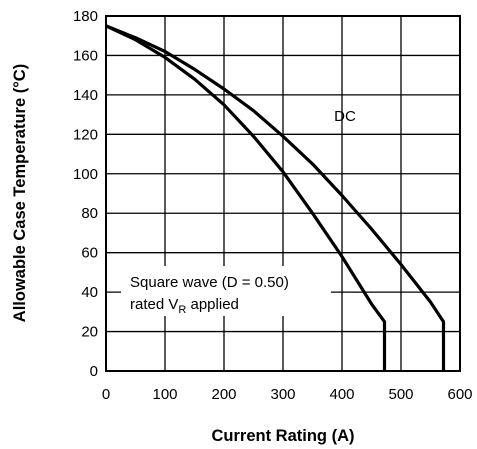 This screenshot has height=449, width=477. What do you see at coordinates (89, 213) in the screenshot?
I see `y-tick-label: 80` at bounding box center [89, 213].